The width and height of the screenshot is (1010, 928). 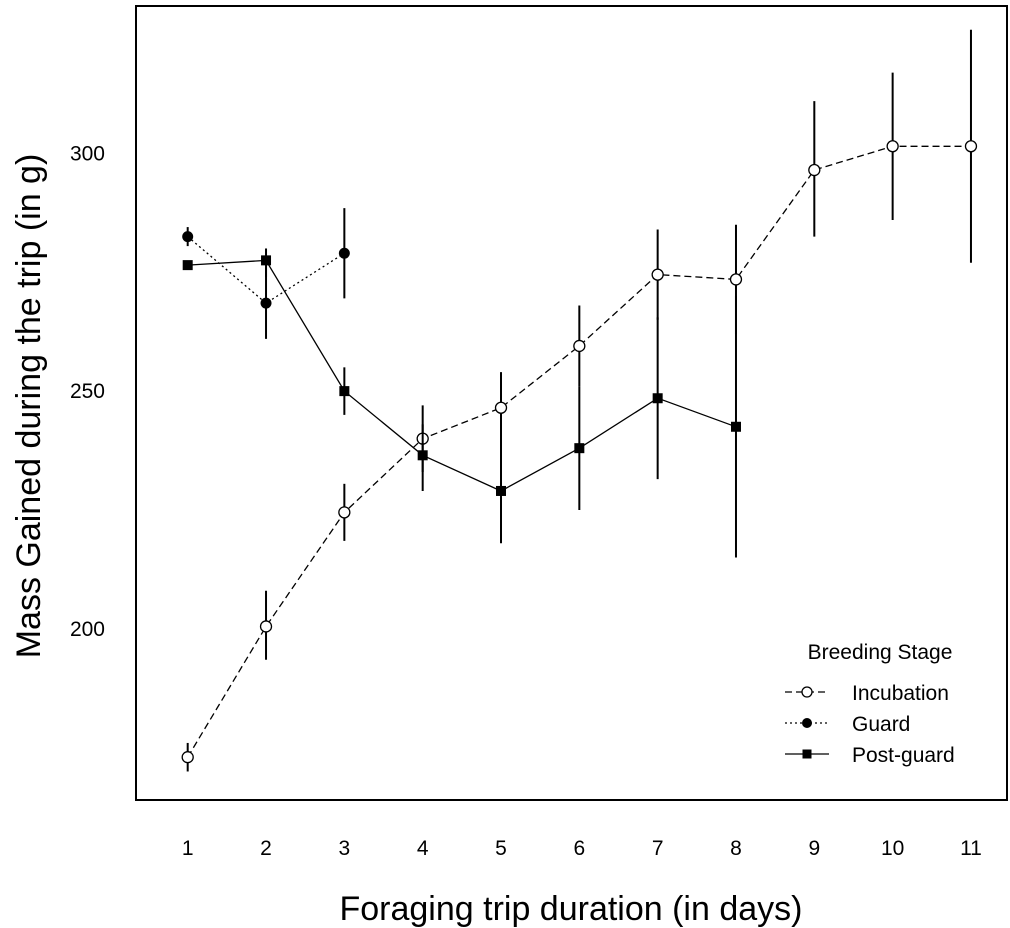 What do you see at coordinates (880, 652) in the screenshot?
I see `legend-title: Breeding Stage` at bounding box center [880, 652].